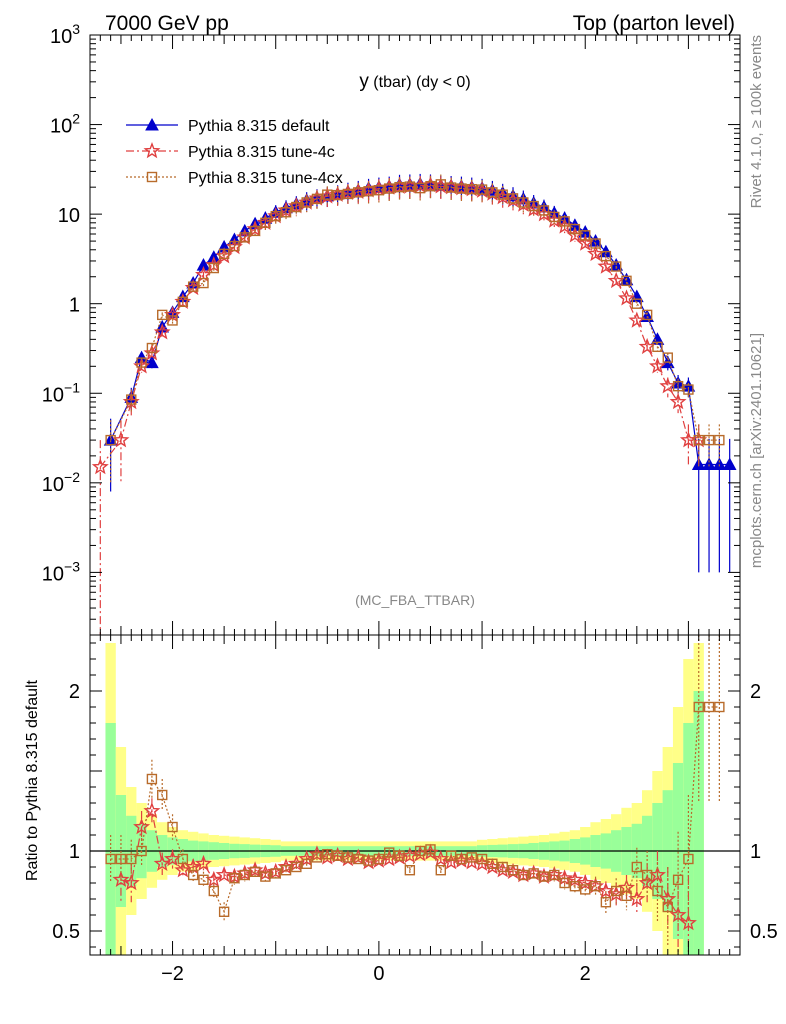  I want to click on y-tick-label: 10³, so click(65, 34).